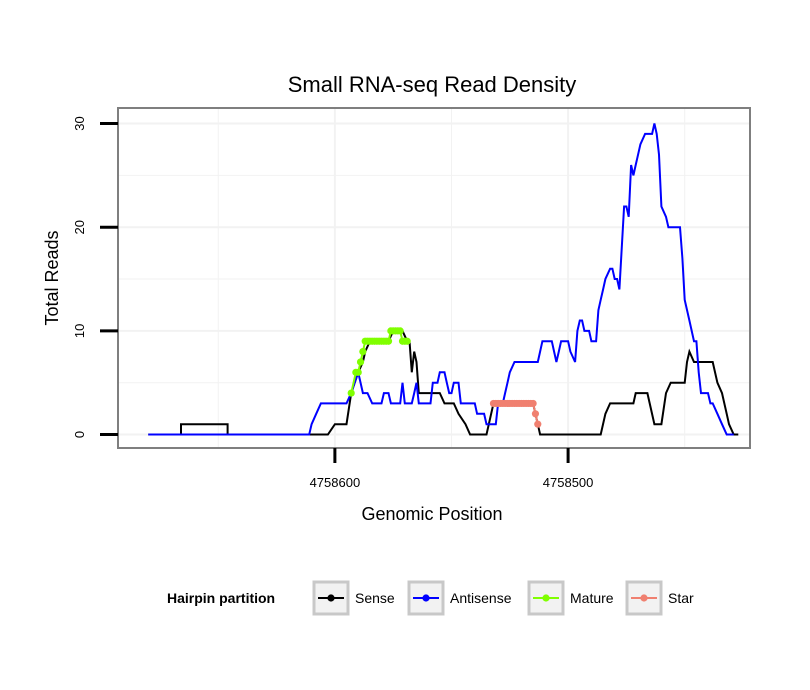 The image size is (810, 690). Describe the element at coordinates (515, 413) in the screenshot. I see `series-star` at that location.